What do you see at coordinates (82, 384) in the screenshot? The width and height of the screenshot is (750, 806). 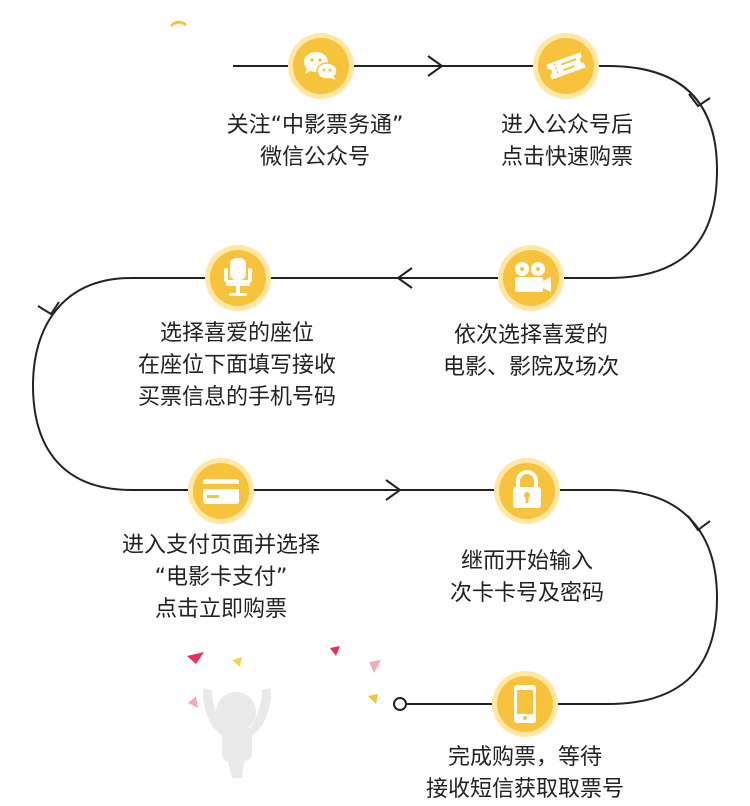 I see `flow-path-curve-left` at bounding box center [82, 384].